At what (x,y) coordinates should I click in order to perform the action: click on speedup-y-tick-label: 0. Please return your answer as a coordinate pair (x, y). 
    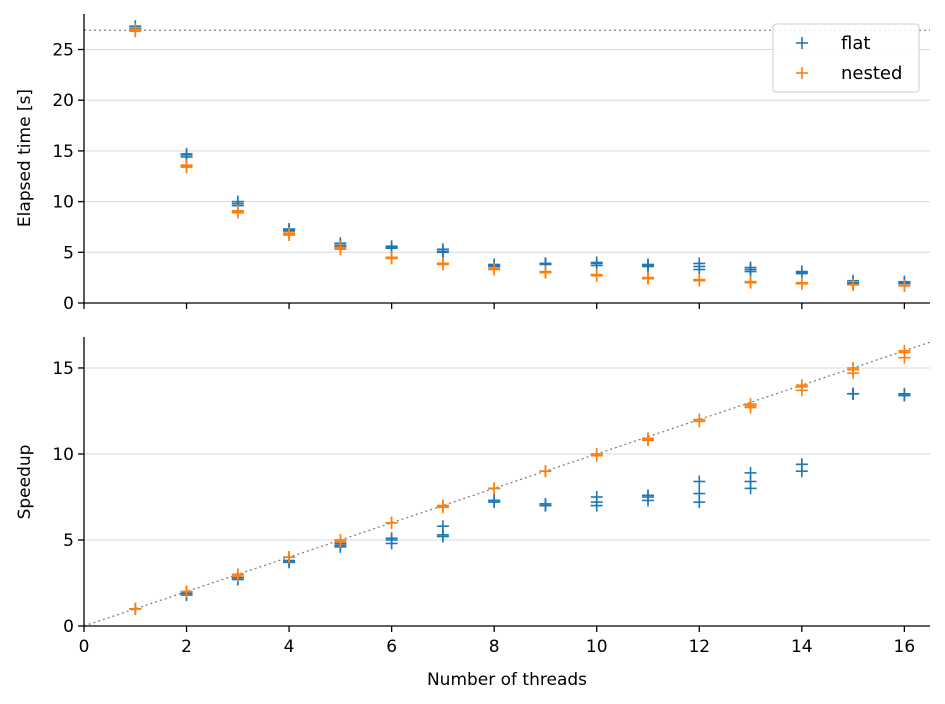
    Looking at the image, I should click on (68, 627).